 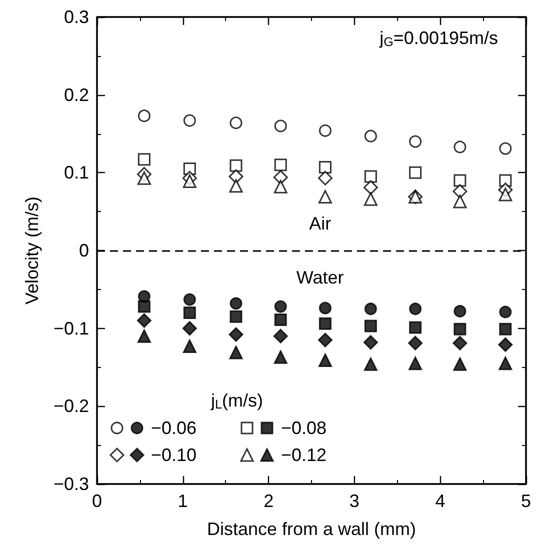 What do you see at coordinates (269, 501) in the screenshot?
I see `x-tick-label: 2` at bounding box center [269, 501].